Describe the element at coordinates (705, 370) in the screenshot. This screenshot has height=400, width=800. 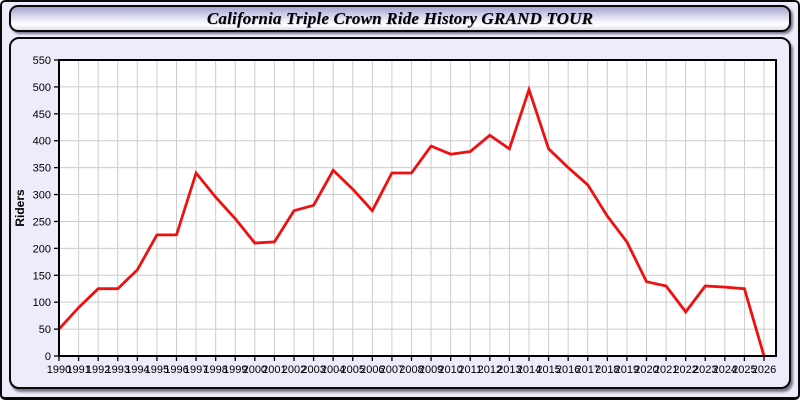
I see `x-tick-label: 2023` at that location.